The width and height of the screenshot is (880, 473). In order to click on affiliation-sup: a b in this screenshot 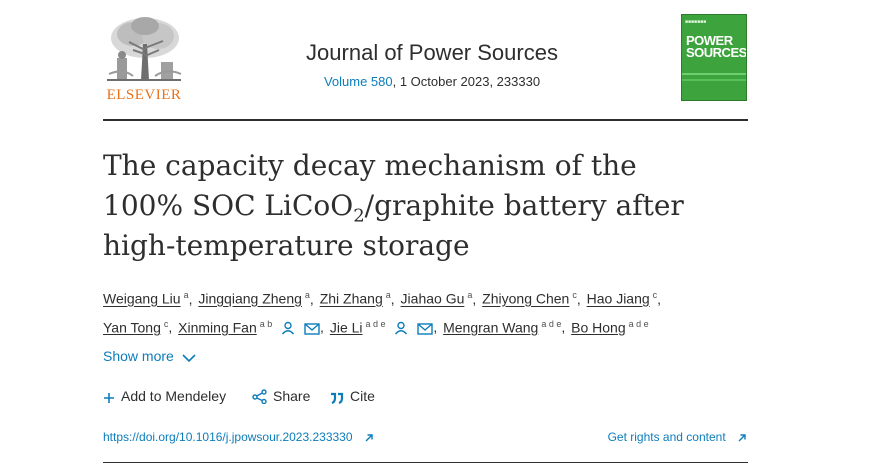, I will do `click(266, 323)`.